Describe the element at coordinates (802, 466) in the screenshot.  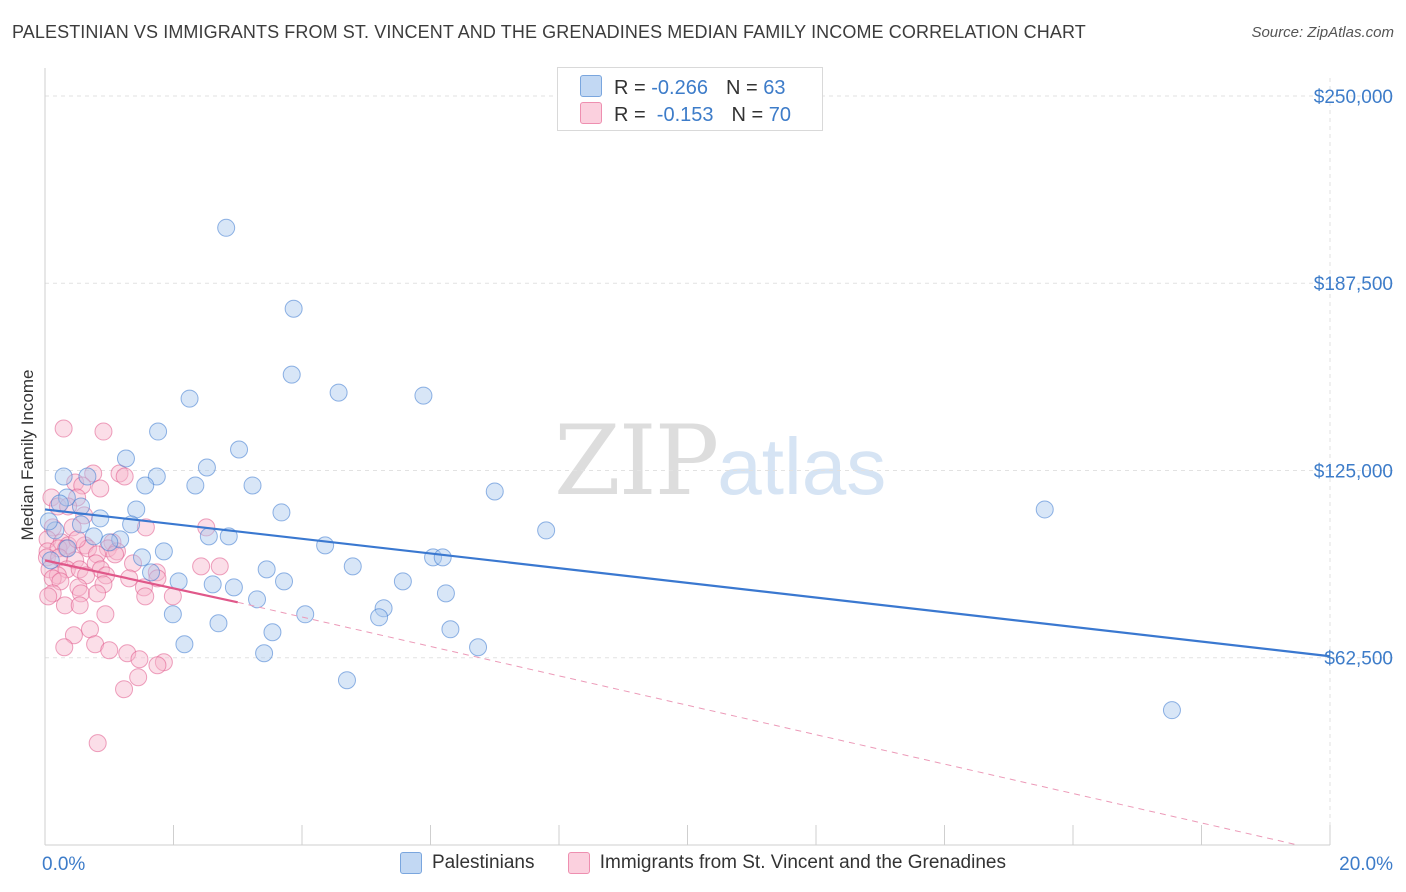
I see `watermark-atlas: atlas` at that location.